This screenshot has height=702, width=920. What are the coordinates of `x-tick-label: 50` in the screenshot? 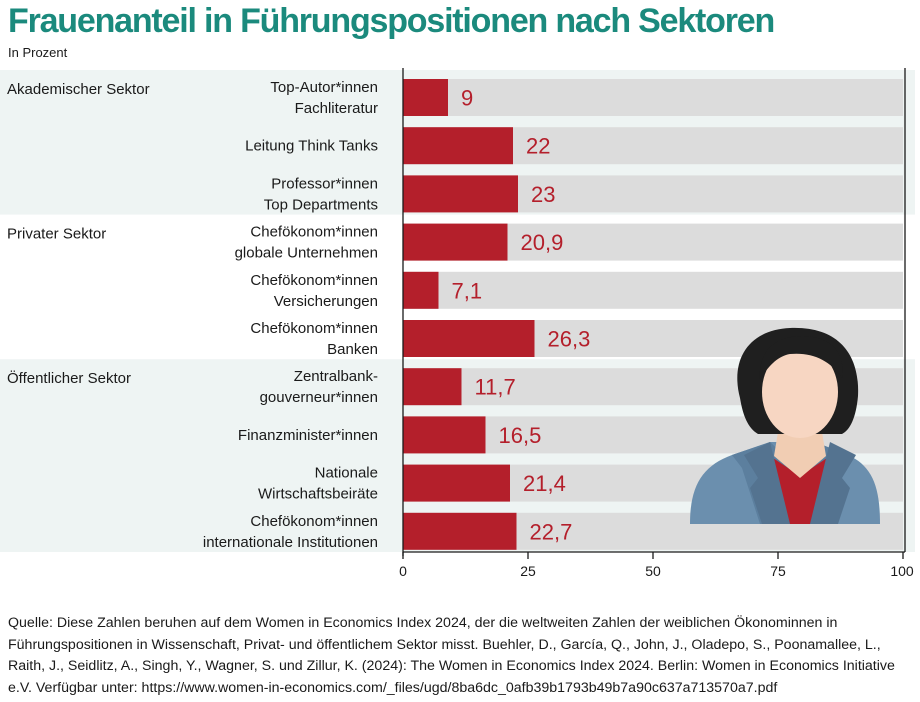 It's located at (653, 571).